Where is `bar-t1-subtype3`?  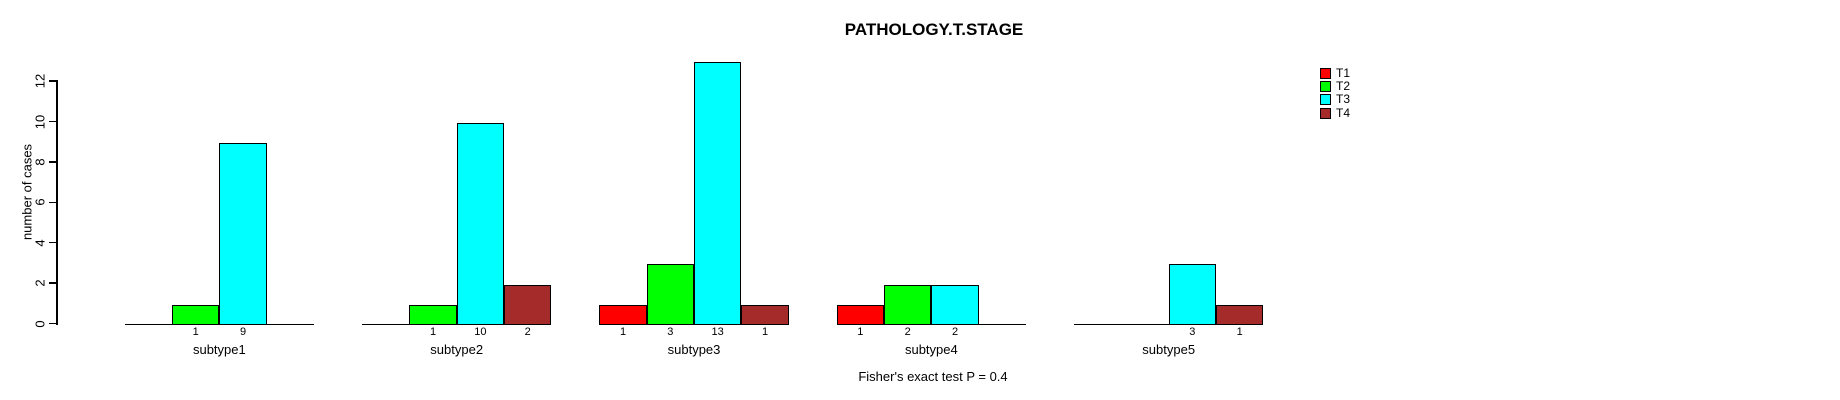 bar-t1-subtype3 is located at coordinates (623, 314).